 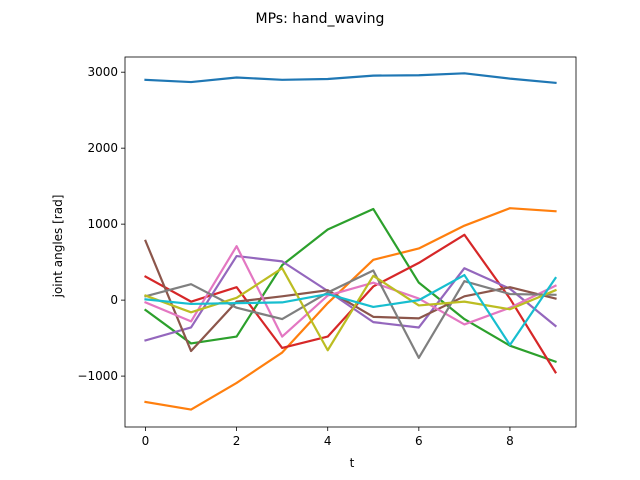 I want to click on x-tick-label: 2, so click(x=237, y=441).